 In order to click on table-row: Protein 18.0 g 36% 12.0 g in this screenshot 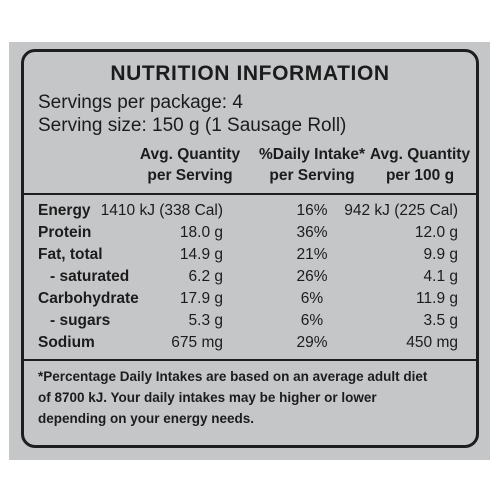, I will do `click(250, 235)`.